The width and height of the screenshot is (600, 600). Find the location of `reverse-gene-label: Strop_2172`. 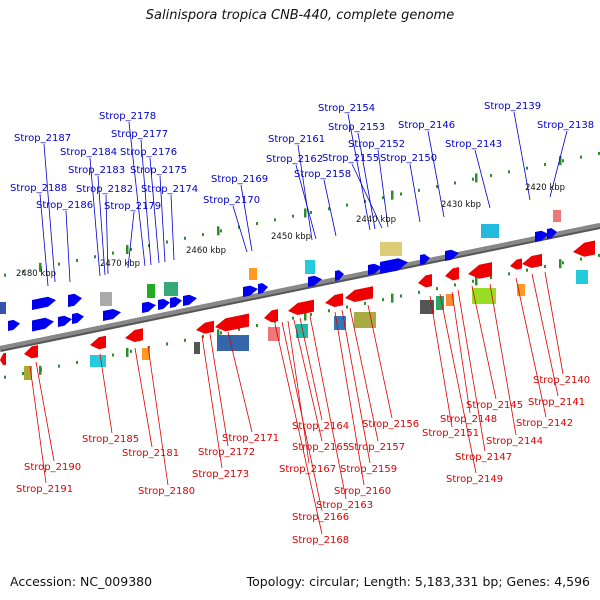

reverse-gene-label: Strop_2172 is located at coordinates (226, 452).